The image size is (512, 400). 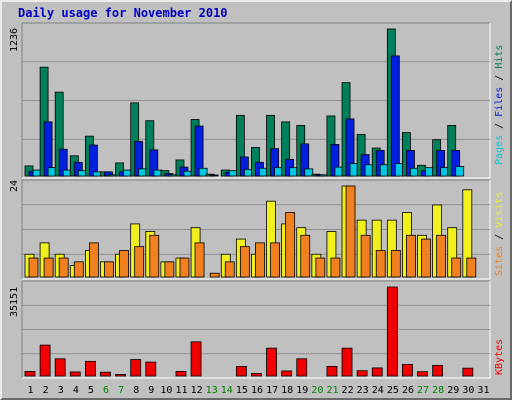 What do you see at coordinates (287, 390) in the screenshot?
I see `x-tick-label-day-18: 18` at bounding box center [287, 390].